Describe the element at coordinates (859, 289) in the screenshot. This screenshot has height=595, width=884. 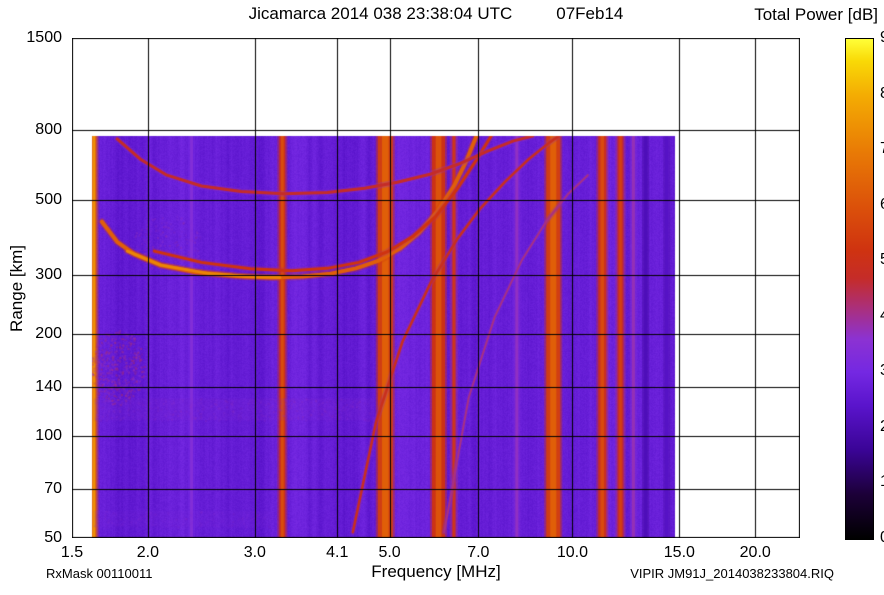
I see `colorbar-gradient` at that location.